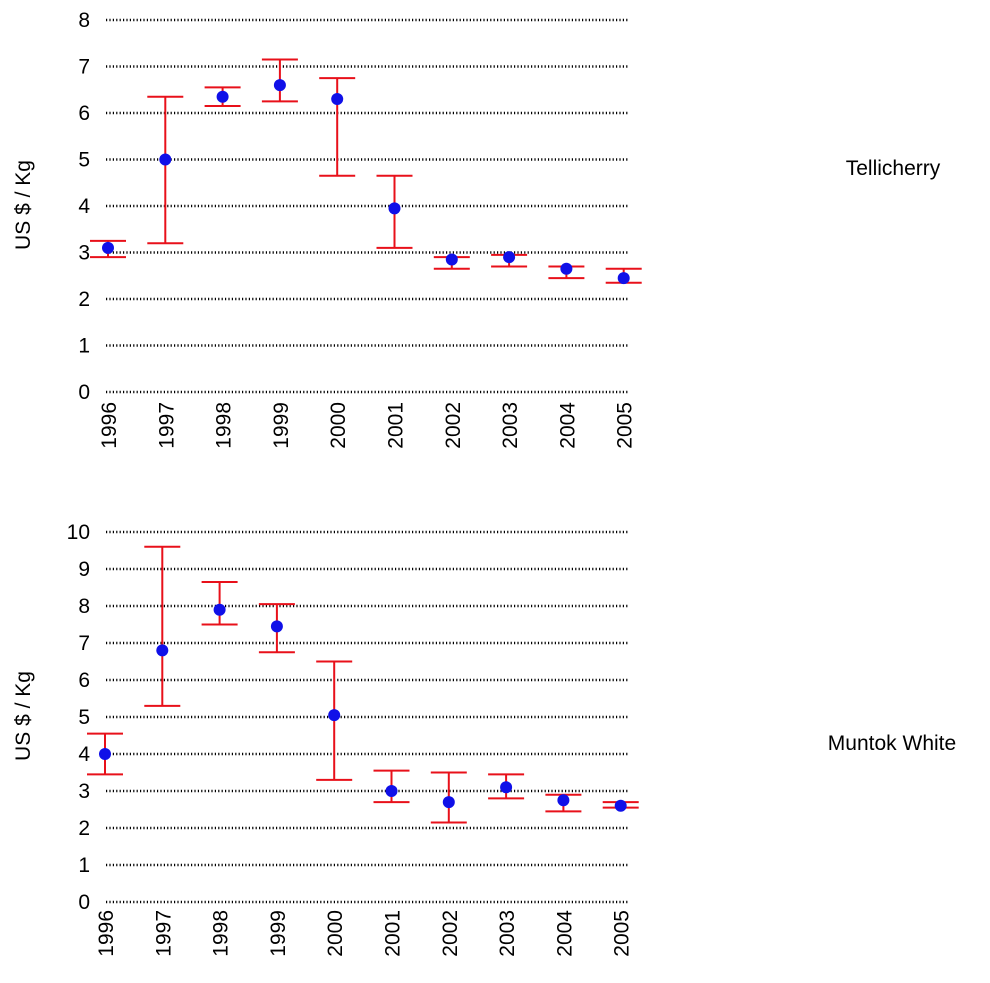  What do you see at coordinates (893, 168) in the screenshot?
I see `panel-title: Tellicherry` at bounding box center [893, 168].